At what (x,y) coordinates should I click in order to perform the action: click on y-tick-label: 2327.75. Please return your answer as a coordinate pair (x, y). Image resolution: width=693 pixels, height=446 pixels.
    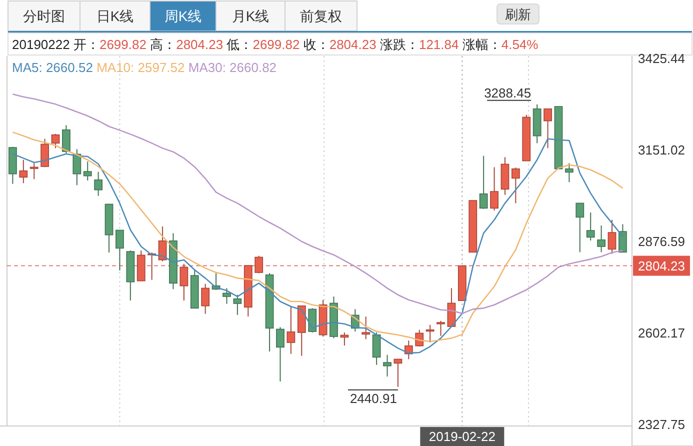
    Looking at the image, I should click on (661, 424).